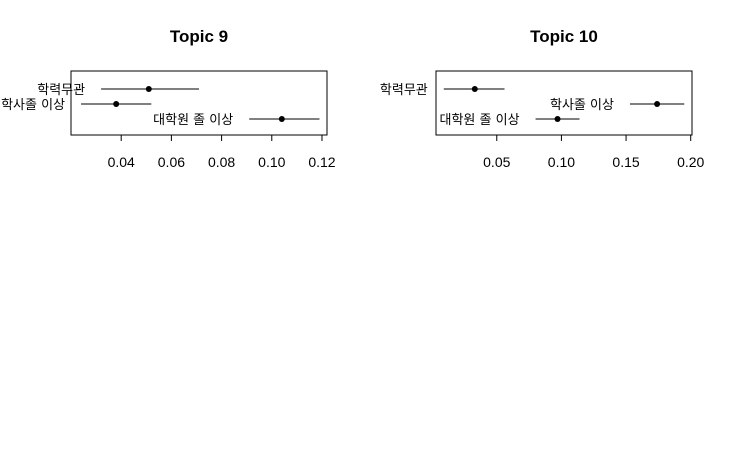 This screenshot has height=450, width=729. Describe the element at coordinates (496, 162) in the screenshot. I see `x-tick-label: 0.05` at that location.